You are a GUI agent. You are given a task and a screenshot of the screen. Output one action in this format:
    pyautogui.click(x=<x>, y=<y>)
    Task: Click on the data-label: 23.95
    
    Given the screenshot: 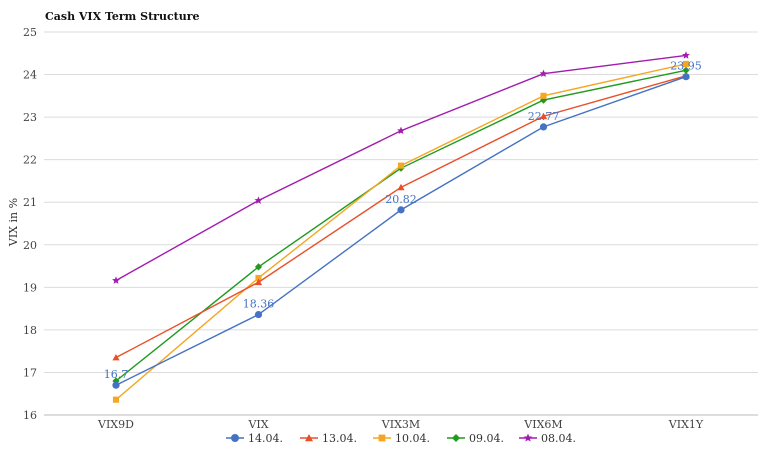 What is the action you would take?
    pyautogui.click(x=686, y=66)
    